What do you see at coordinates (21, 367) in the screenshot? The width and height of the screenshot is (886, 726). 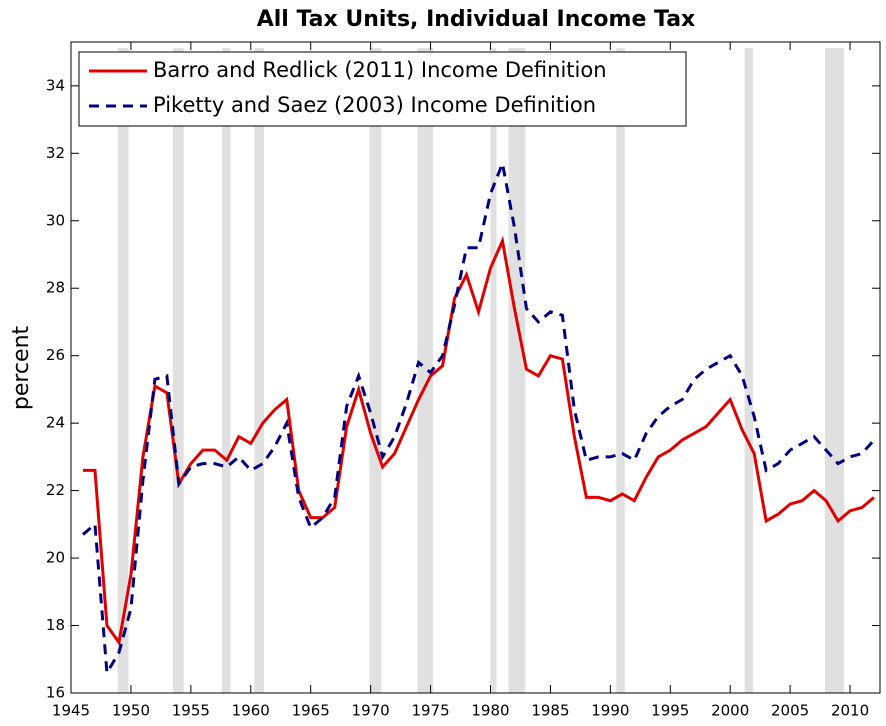 I see `y-axis-label: percent` at bounding box center [21, 367].